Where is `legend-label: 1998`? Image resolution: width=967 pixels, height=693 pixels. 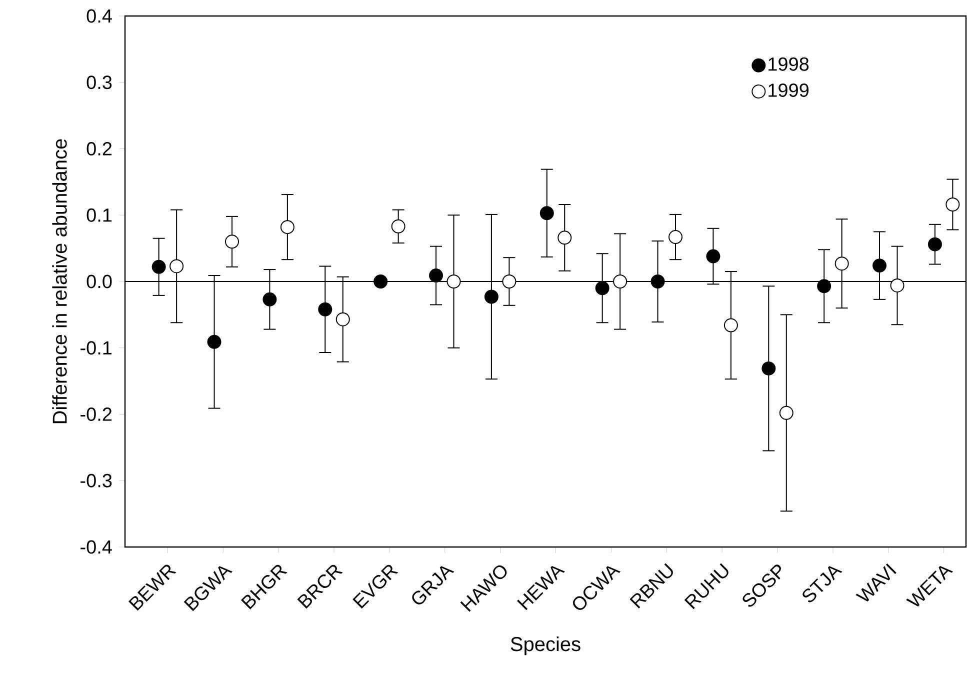 legend-label: 1998 is located at coordinates (788, 64).